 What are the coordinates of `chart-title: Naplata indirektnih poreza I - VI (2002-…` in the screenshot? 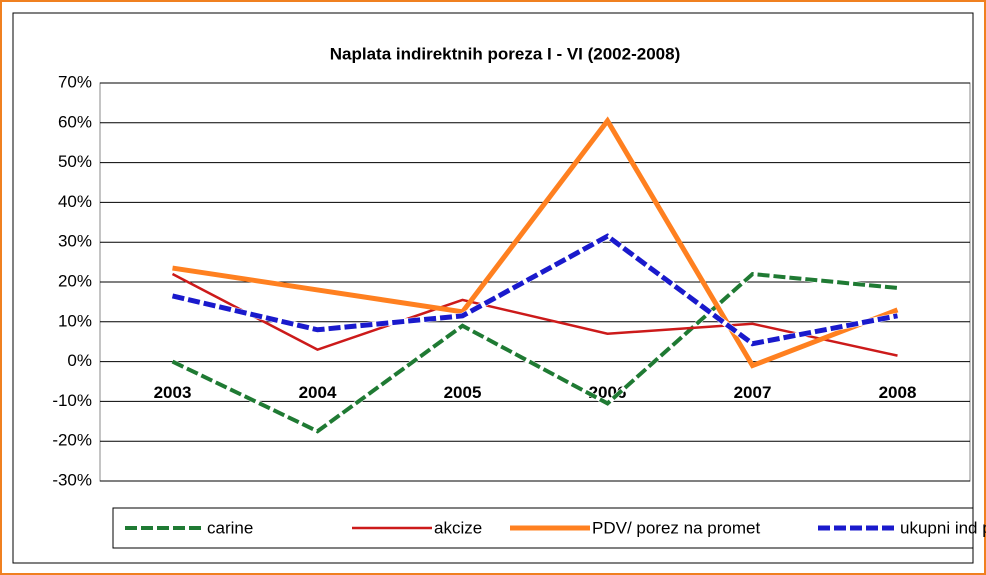 It's located at (505, 53).